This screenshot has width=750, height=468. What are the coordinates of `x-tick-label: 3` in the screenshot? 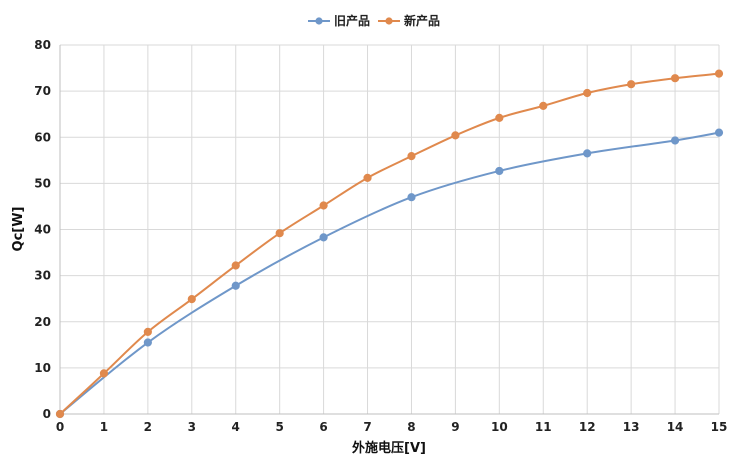 It's located at (192, 427).